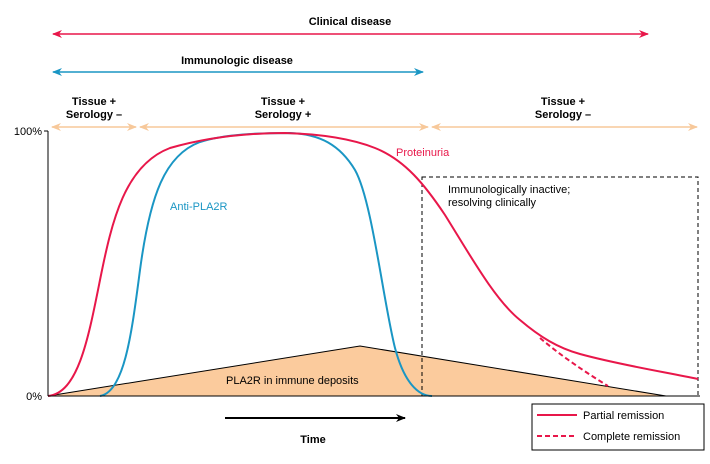 Image resolution: width=710 pixels, height=464 pixels. Describe the element at coordinates (94, 115) in the screenshot. I see `phase-1-line2: Serology –` at that location.